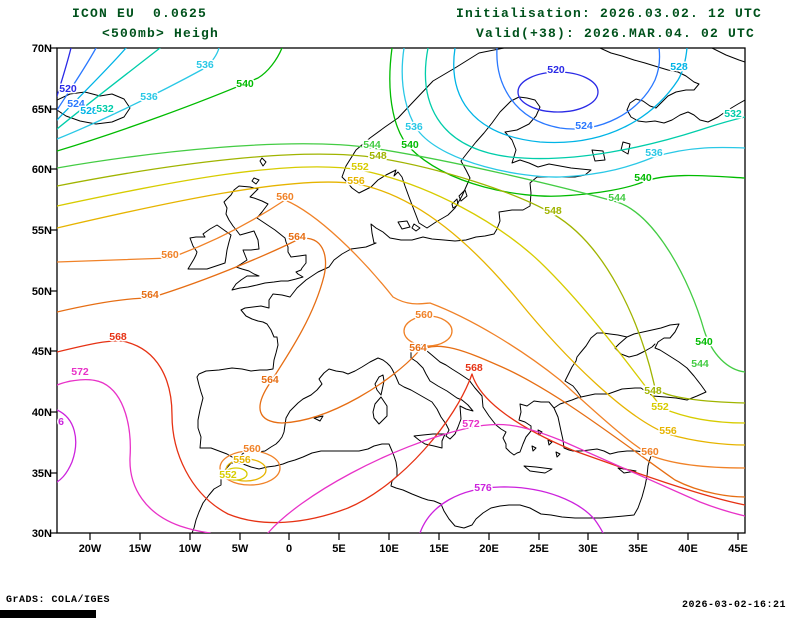 The image size is (800, 618). I want to click on lon-label: 0, so click(289, 549).